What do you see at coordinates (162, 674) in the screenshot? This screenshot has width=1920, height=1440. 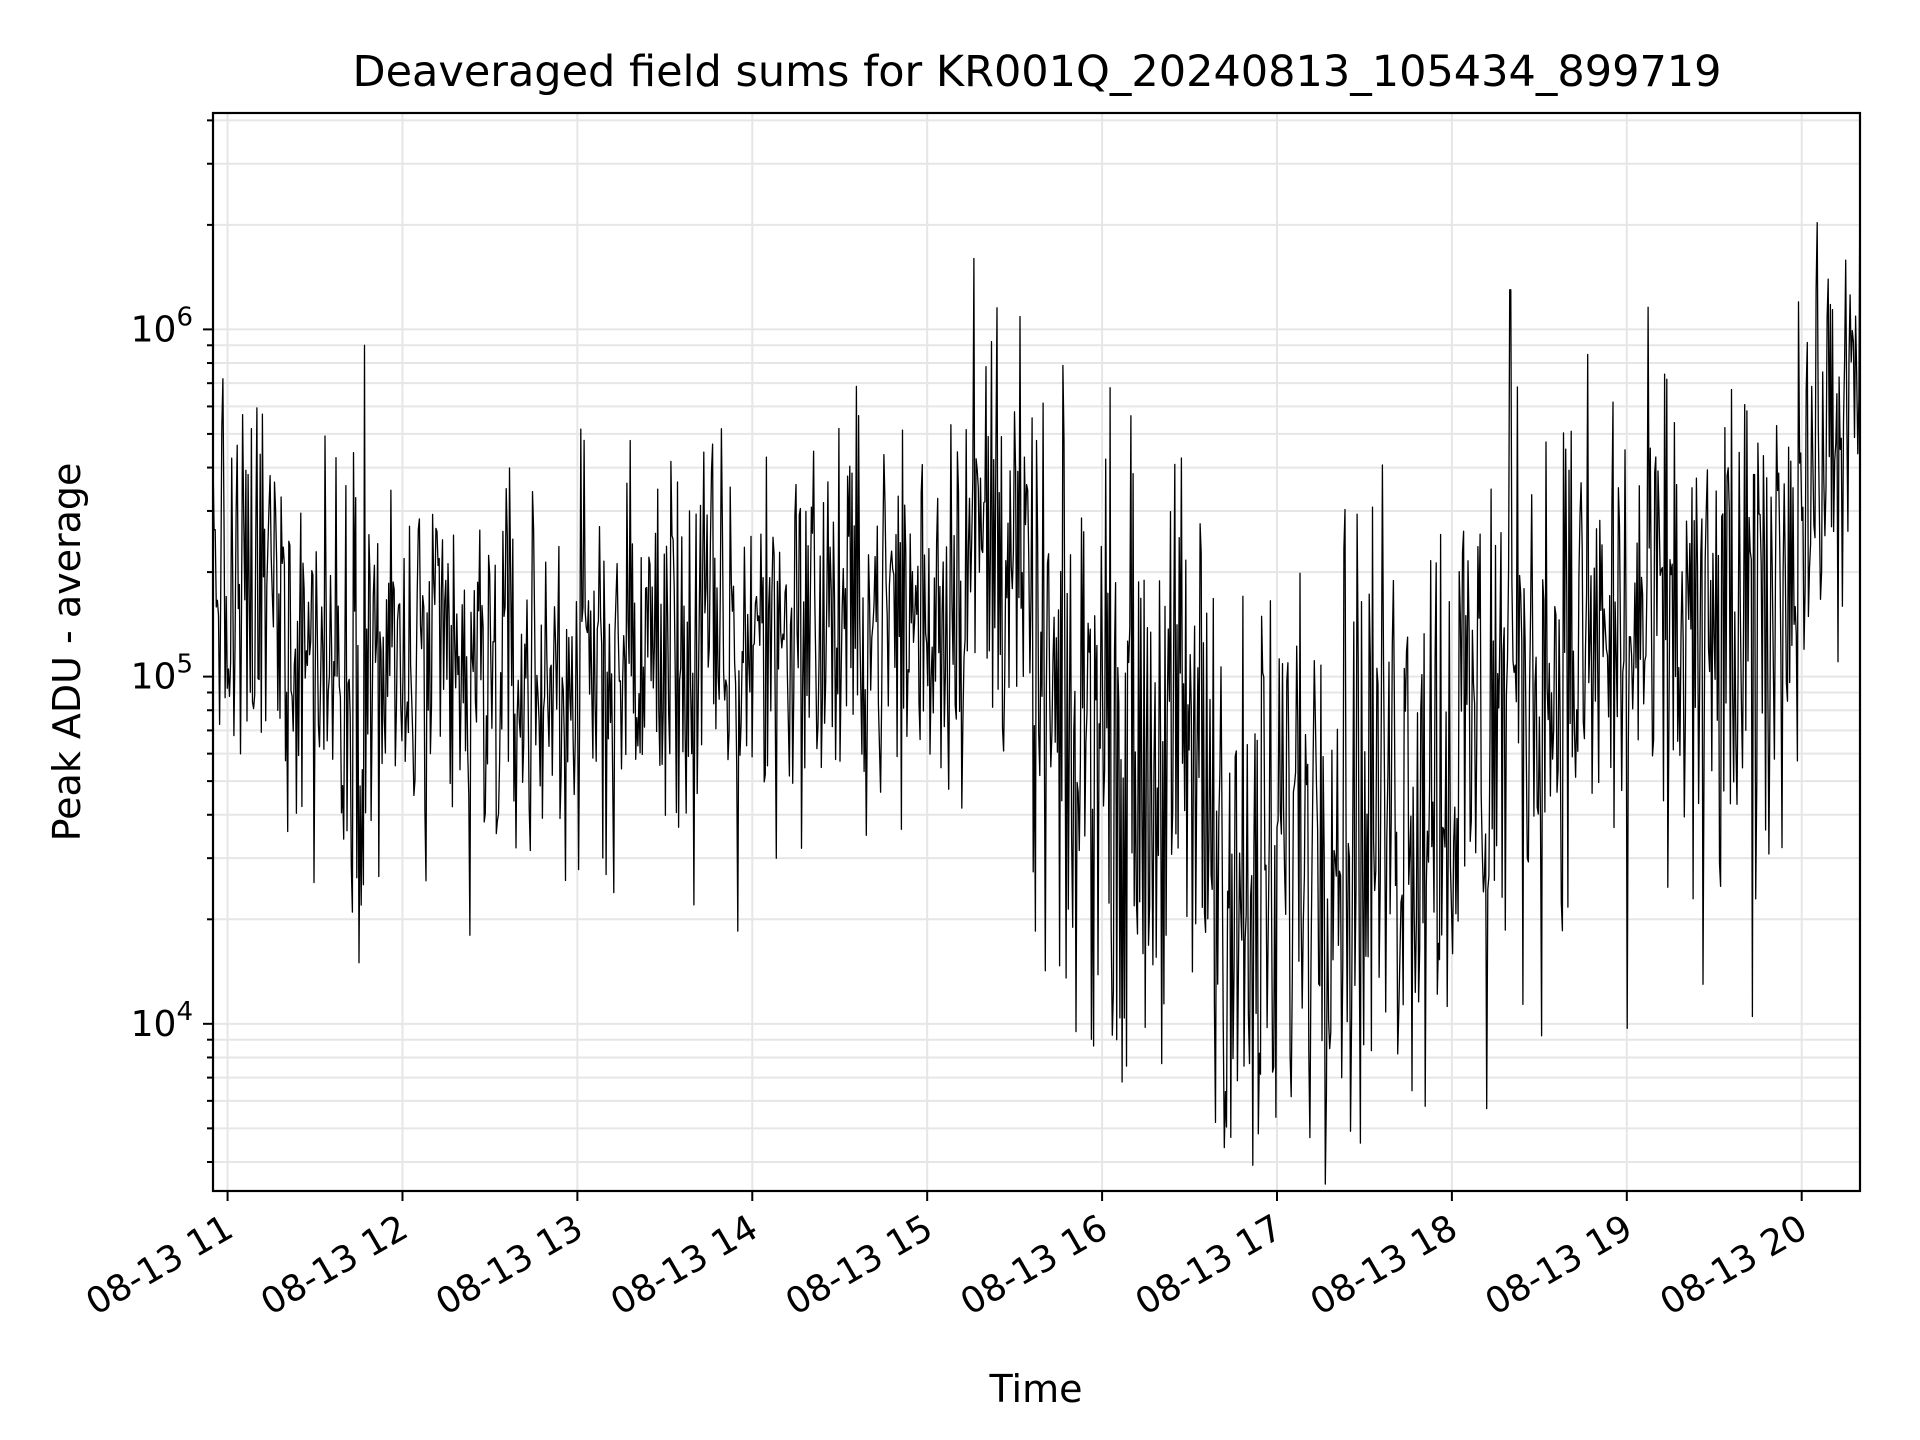 I see `y-tick-label: 10⁵` at bounding box center [162, 674].